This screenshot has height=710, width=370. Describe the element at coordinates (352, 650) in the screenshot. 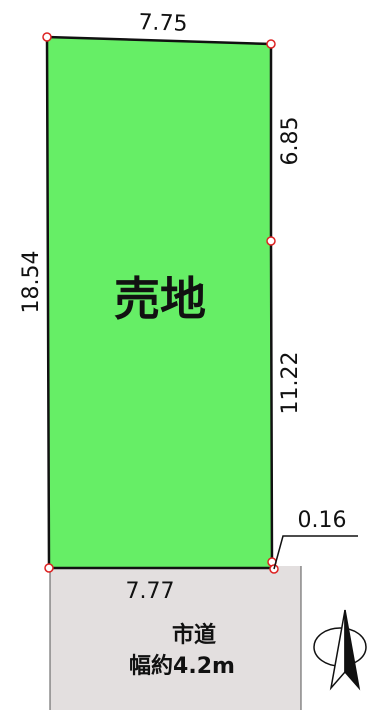

I see `north-arrow-right-half` at that location.